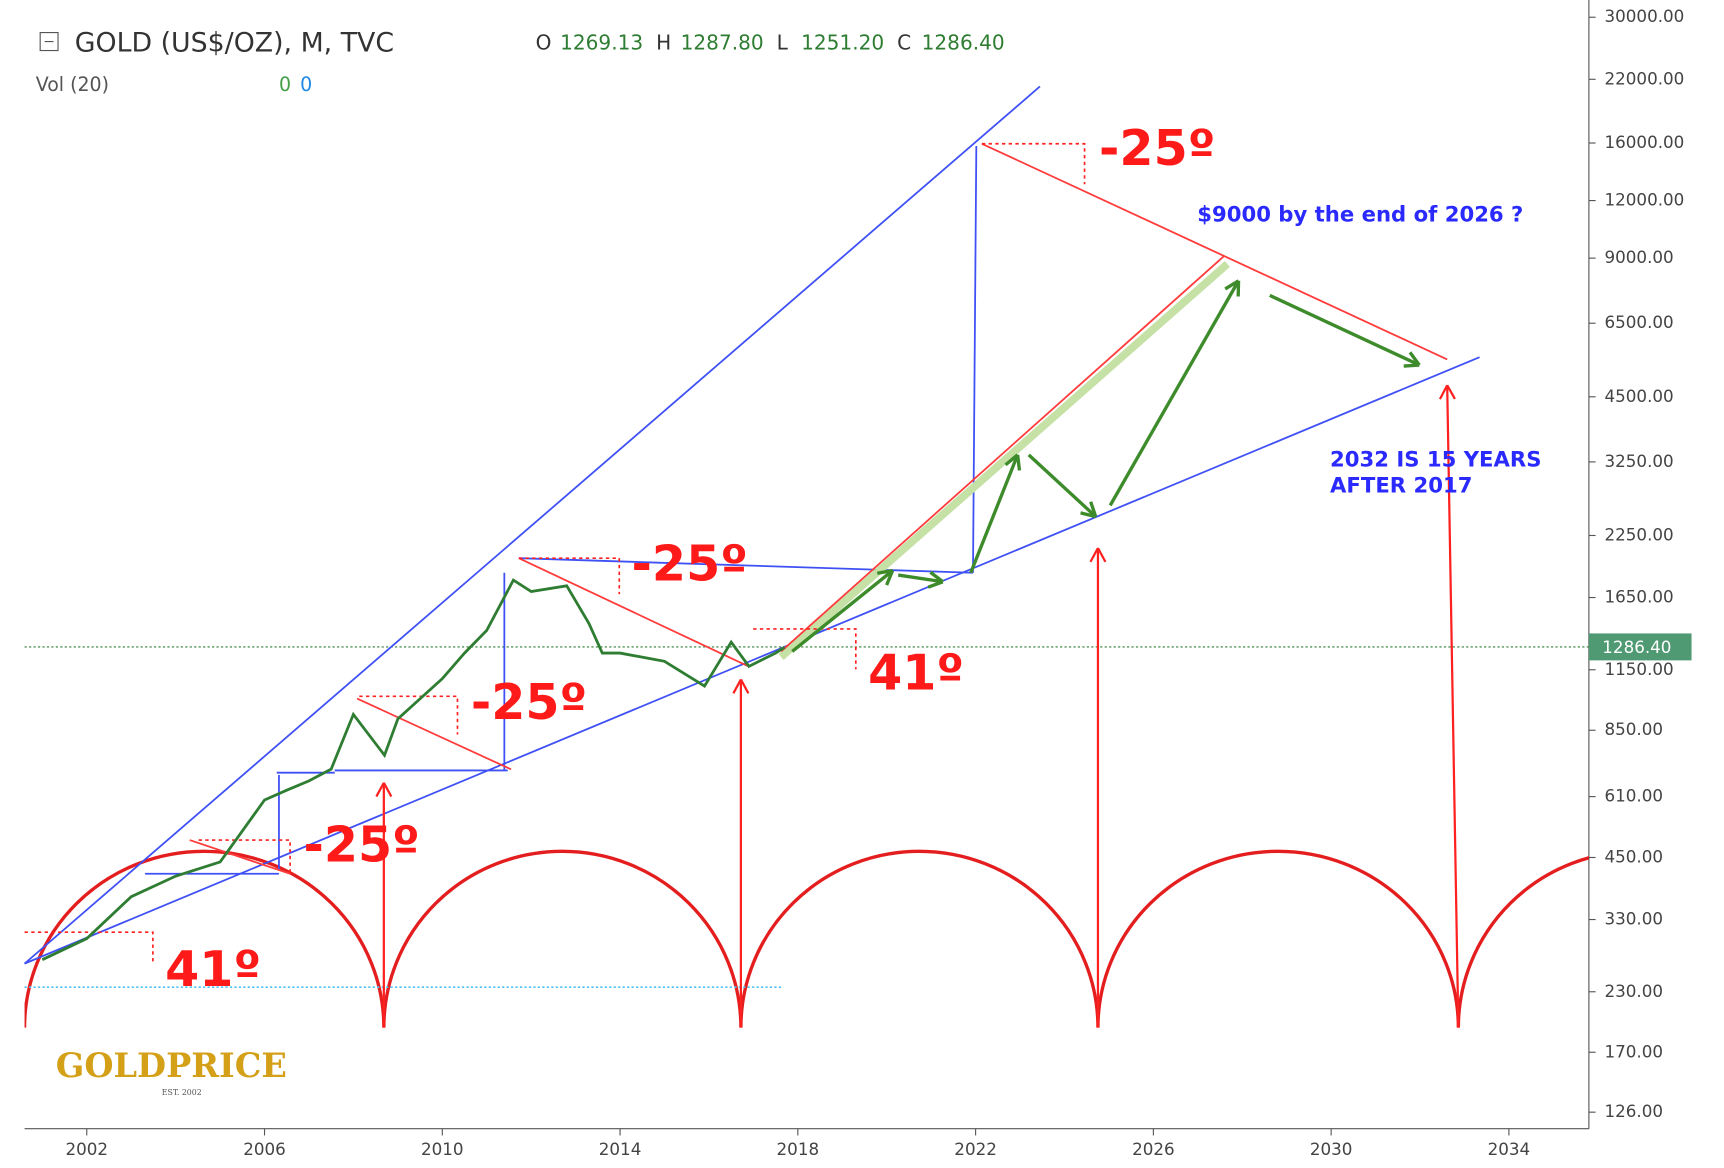  What do you see at coordinates (842, 42) in the screenshot?
I see `ohlc-value: 1251.20` at bounding box center [842, 42].